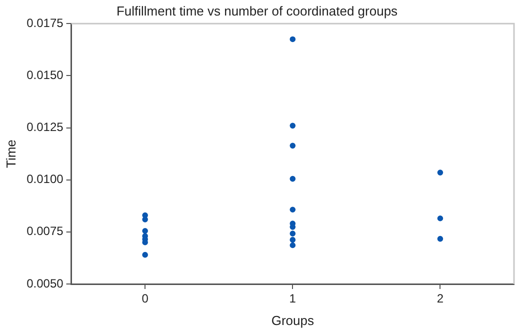 The height and width of the screenshot is (333, 520). Describe the element at coordinates (145, 299) in the screenshot. I see `x-tick-label: 0` at that location.